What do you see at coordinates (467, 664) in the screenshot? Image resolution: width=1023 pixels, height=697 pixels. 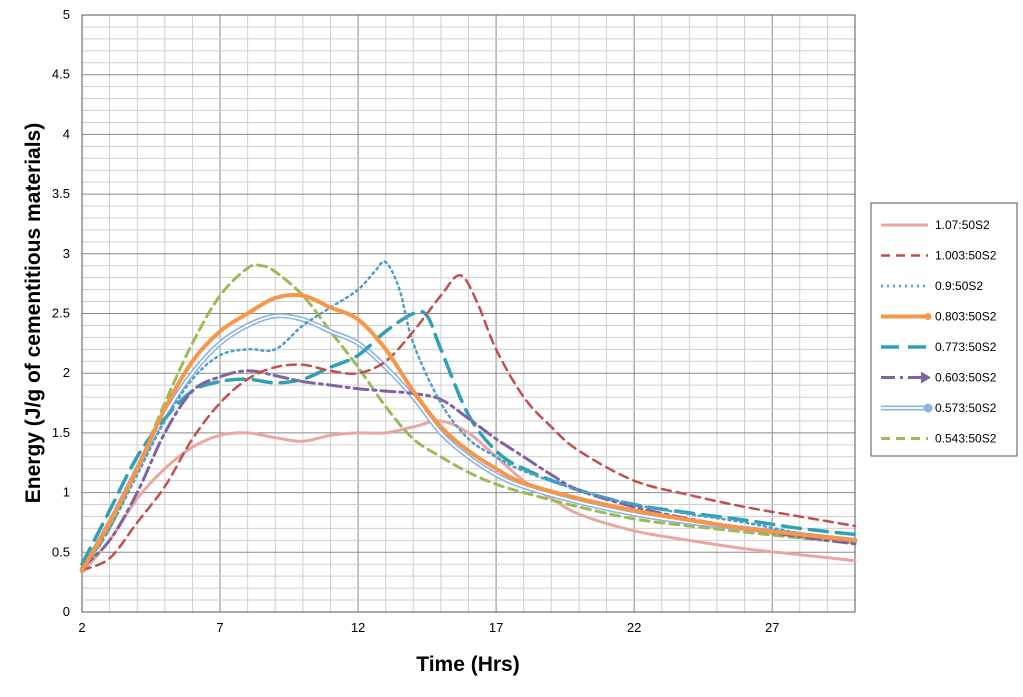 I see `x-axis-title: Time (Hrs)` at bounding box center [467, 664].